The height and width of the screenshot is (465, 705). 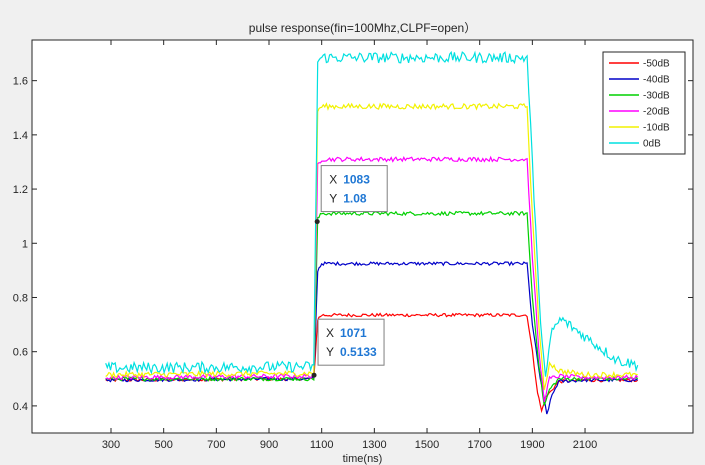 I want to click on legend-box, so click(x=644, y=103).